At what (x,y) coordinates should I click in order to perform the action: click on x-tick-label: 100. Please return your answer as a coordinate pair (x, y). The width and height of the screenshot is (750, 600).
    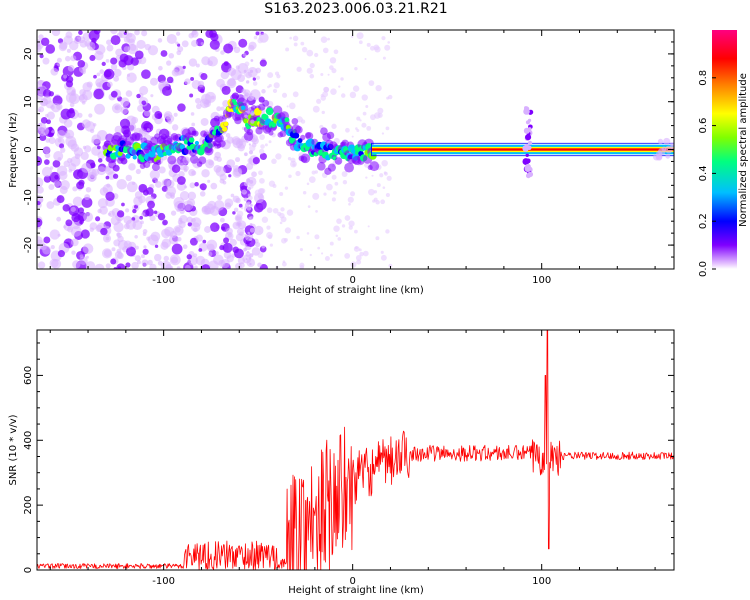
    Looking at the image, I should click on (541, 280).